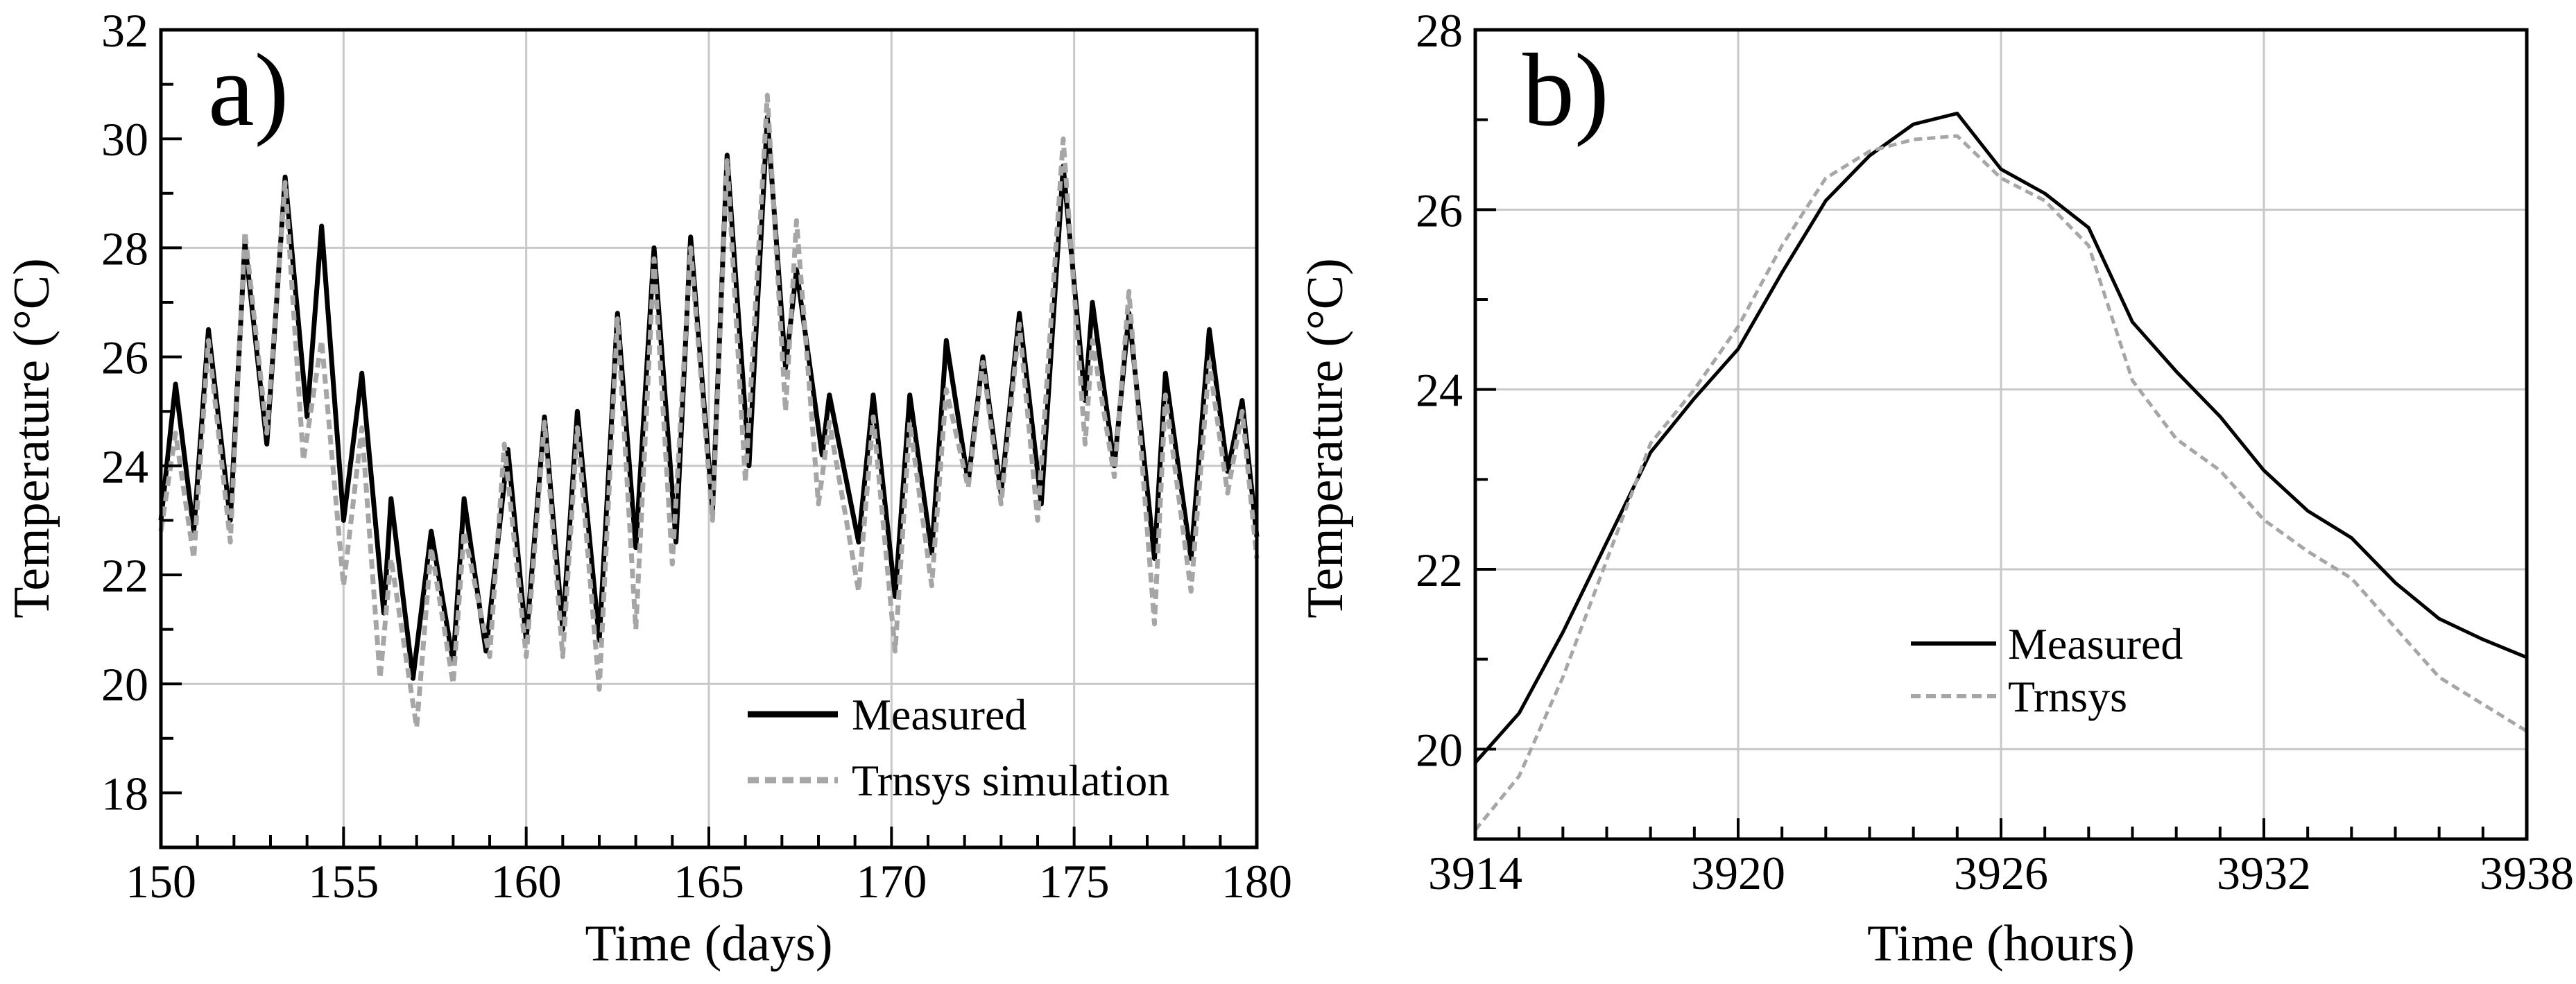 The image size is (2576, 984). Describe the element at coordinates (124, 30) in the screenshot. I see `y-tick-label: 32` at that location.